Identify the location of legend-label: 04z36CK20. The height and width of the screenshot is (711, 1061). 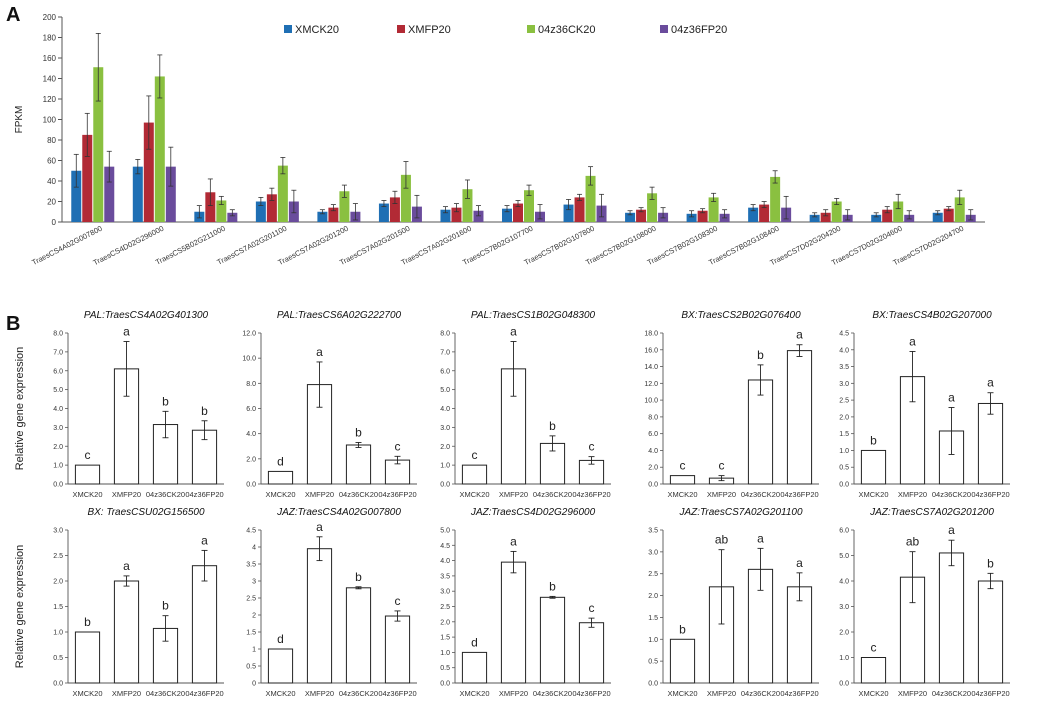
(567, 30).